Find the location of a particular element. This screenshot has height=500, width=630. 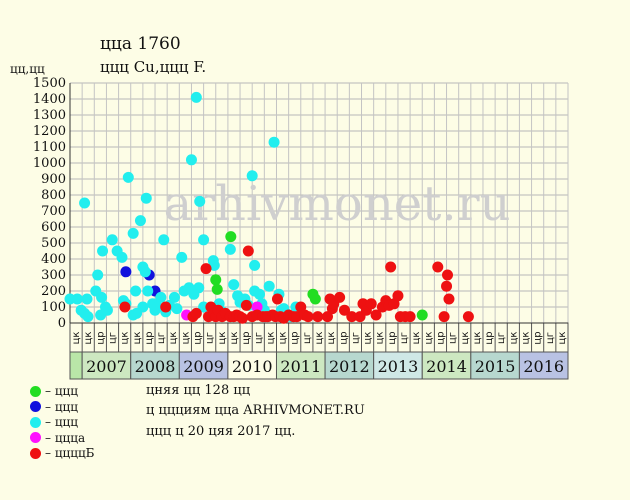

chart-subtitle: ццц Cu,ццц F. is located at coordinates (153, 67).